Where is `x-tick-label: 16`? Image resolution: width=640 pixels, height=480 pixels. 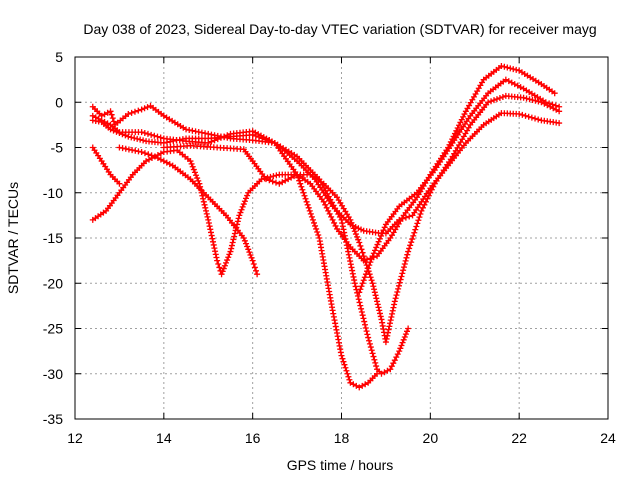
x-tick-label: 16 is located at coordinates (253, 438).